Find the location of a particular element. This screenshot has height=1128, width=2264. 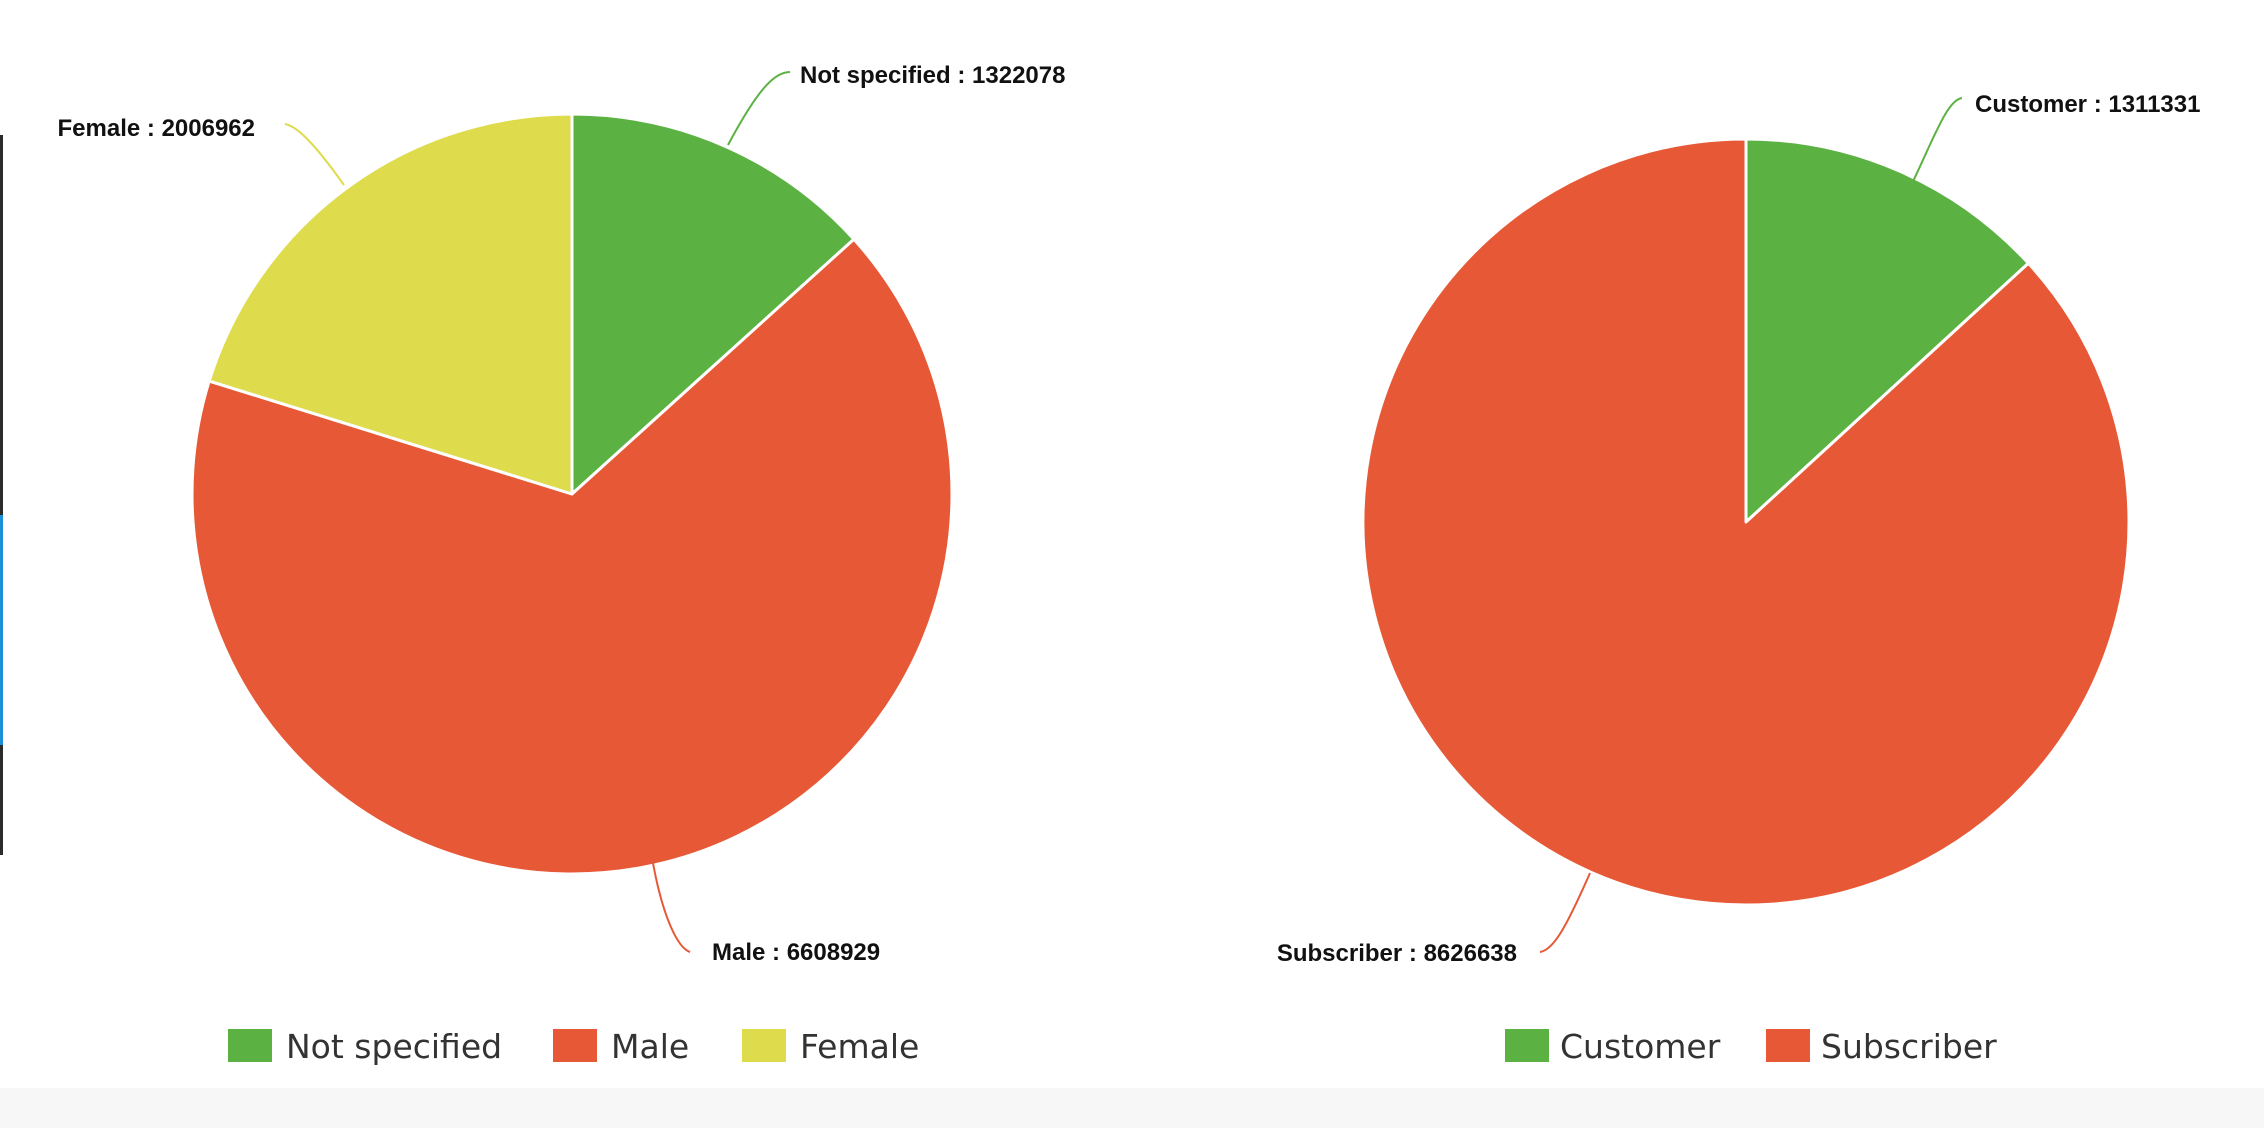

legend-item-subscriber: Subscriber is located at coordinates (1881, 1046).